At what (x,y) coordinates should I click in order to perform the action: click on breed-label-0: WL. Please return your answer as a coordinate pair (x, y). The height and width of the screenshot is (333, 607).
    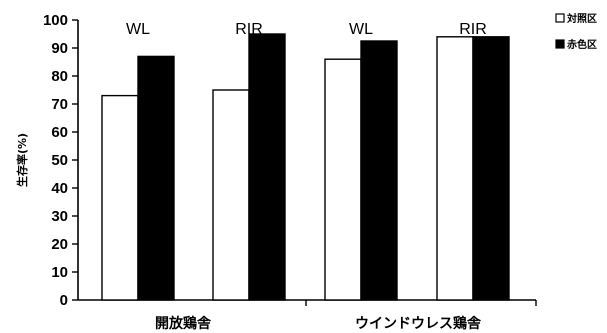
    Looking at the image, I should click on (138, 29).